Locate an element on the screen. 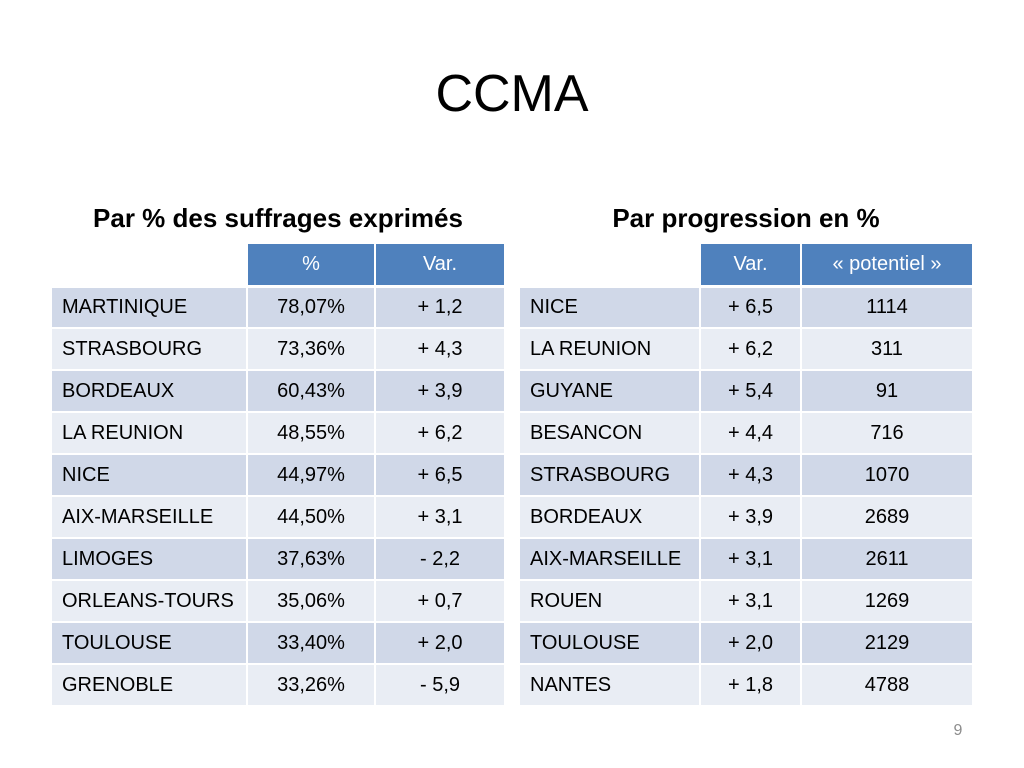 The height and width of the screenshot is (768, 1024). row-potentiel: 91 is located at coordinates (886, 391).